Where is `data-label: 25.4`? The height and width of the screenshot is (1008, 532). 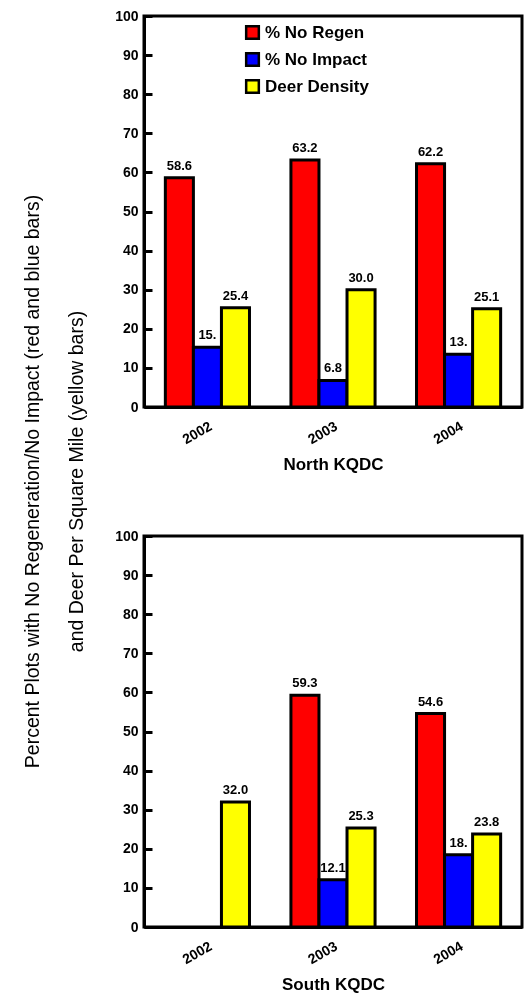
data-label: 25.4 is located at coordinates (235, 295).